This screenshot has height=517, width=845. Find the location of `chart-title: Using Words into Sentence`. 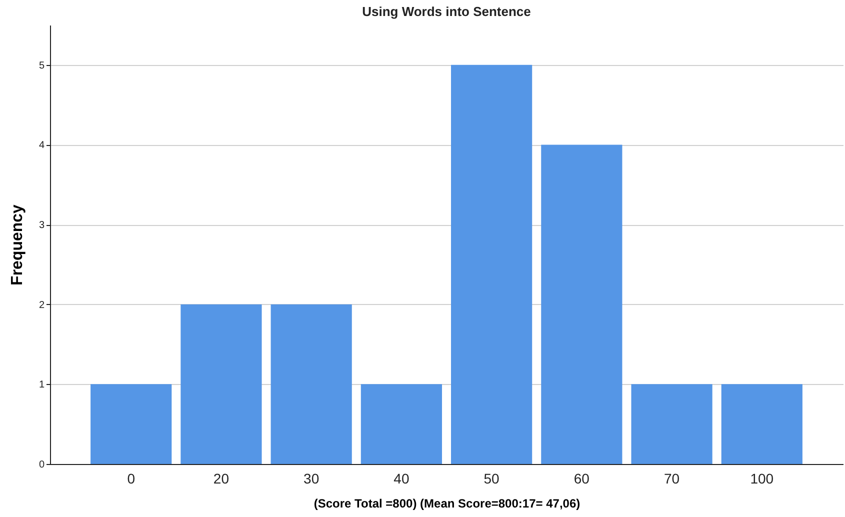

chart-title: Using Words into Sentence is located at coordinates (446, 11).